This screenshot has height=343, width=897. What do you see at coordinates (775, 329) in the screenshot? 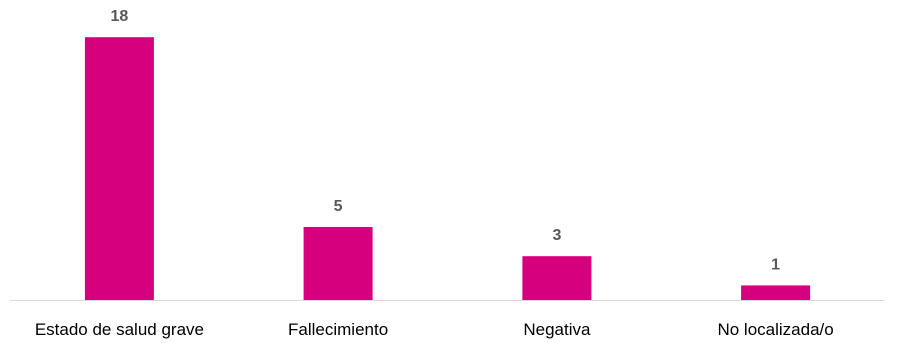
I see `x-tick-label-4: No localizada/o` at bounding box center [775, 329].